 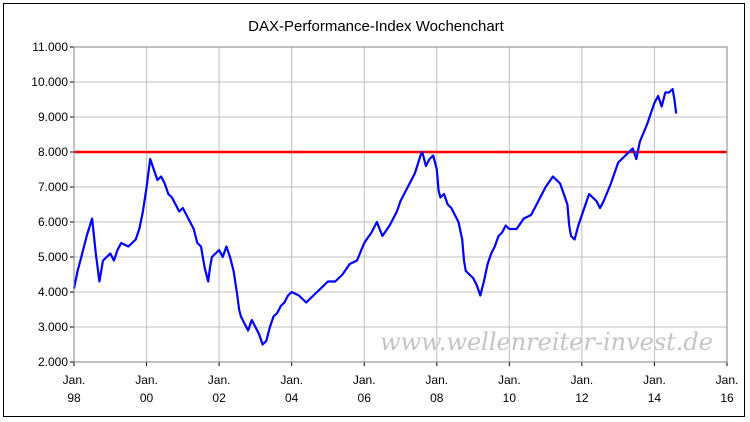 What do you see at coordinates (546, 342) in the screenshot?
I see `watermark: www.wellenreiter-invest.de` at bounding box center [546, 342].